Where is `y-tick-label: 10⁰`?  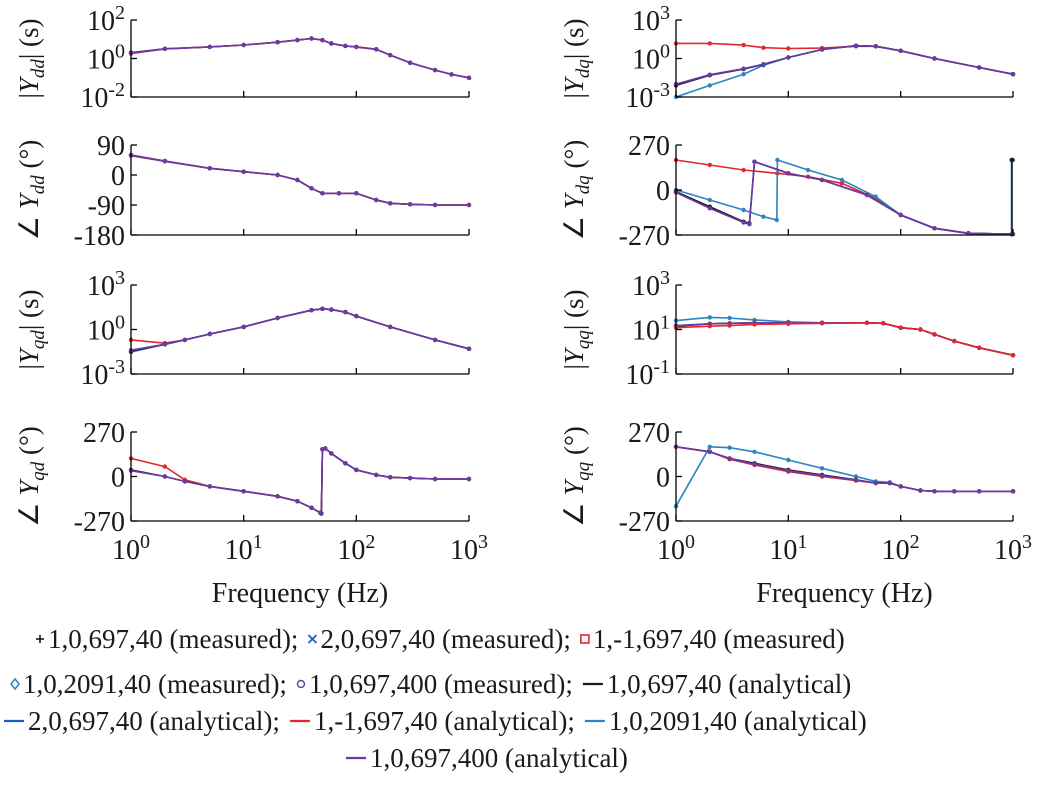
y-tick-label: 10⁰ is located at coordinates (651, 58).